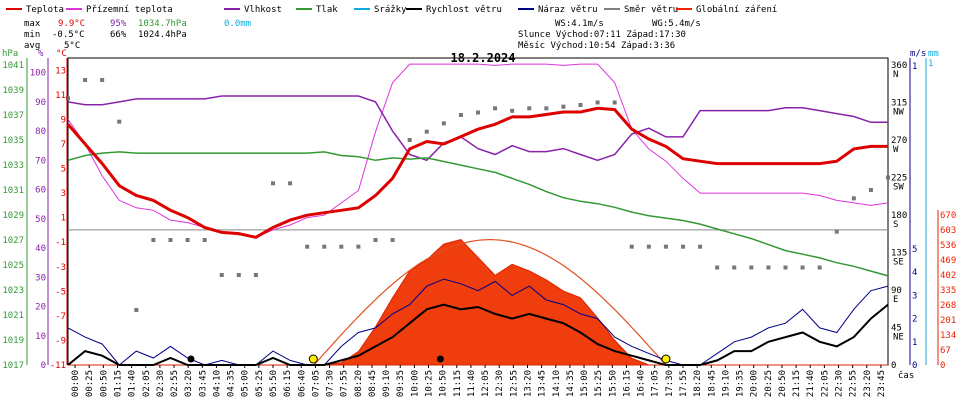 The height and width of the screenshot is (404, 966). What do you see at coordinates (63, 219) in the screenshot?
I see `axis-tick-label: 1` at bounding box center [63, 219].